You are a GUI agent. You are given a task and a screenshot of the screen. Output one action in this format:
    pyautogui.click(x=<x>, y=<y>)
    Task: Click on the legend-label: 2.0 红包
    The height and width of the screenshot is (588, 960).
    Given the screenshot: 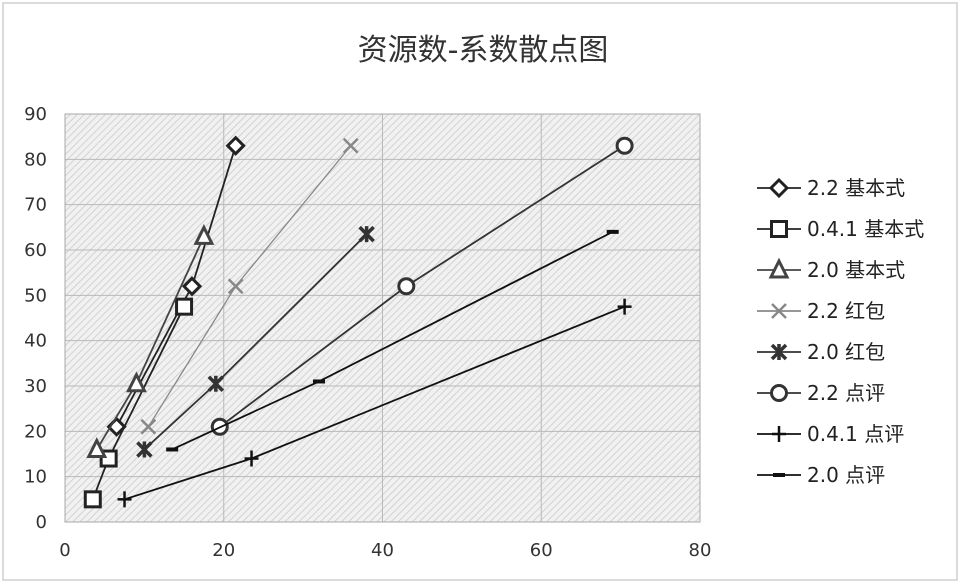 What is the action you would take?
    pyautogui.click(x=846, y=352)
    